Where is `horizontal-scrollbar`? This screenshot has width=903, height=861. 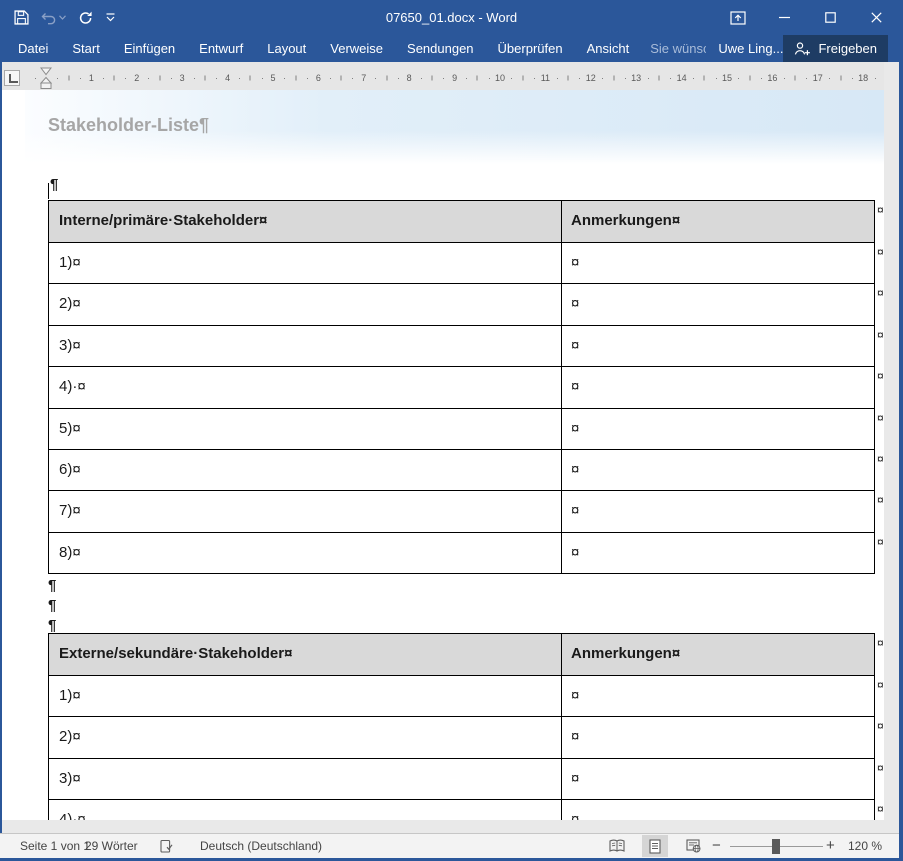 horizontal-scrollbar is located at coordinates (449, 826).